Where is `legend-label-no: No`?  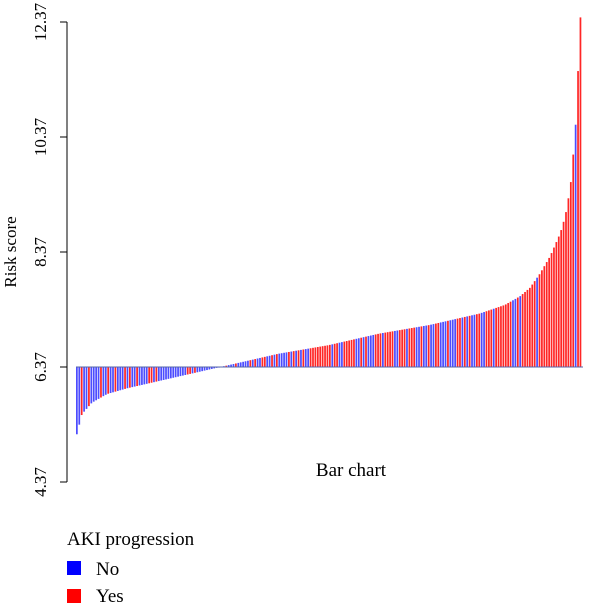 legend-label-no: No is located at coordinates (107, 569).